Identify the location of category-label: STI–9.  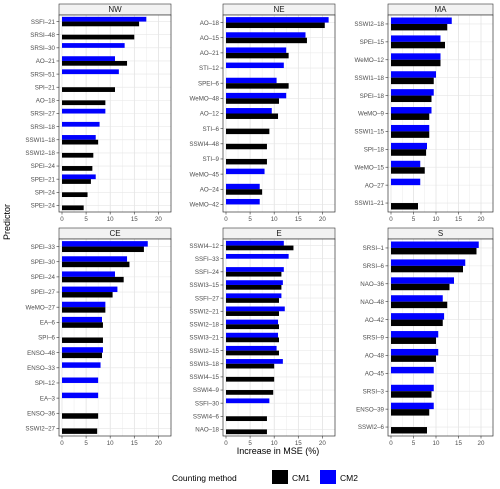
(210, 159).